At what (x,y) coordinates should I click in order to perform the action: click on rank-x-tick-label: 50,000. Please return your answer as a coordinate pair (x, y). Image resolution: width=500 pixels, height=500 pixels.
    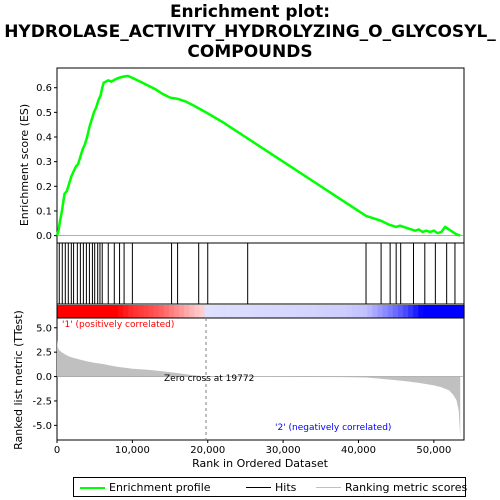
    Looking at the image, I should click on (433, 450).